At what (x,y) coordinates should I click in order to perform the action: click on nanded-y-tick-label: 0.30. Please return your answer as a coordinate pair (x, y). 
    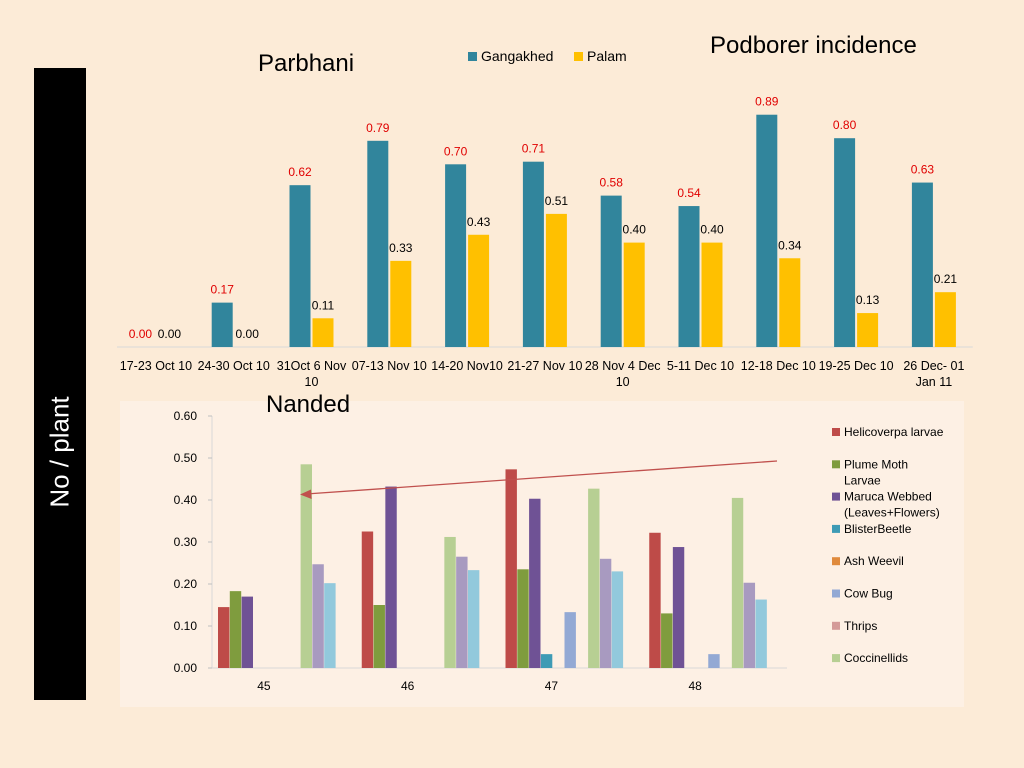
    Looking at the image, I should click on (186, 542).